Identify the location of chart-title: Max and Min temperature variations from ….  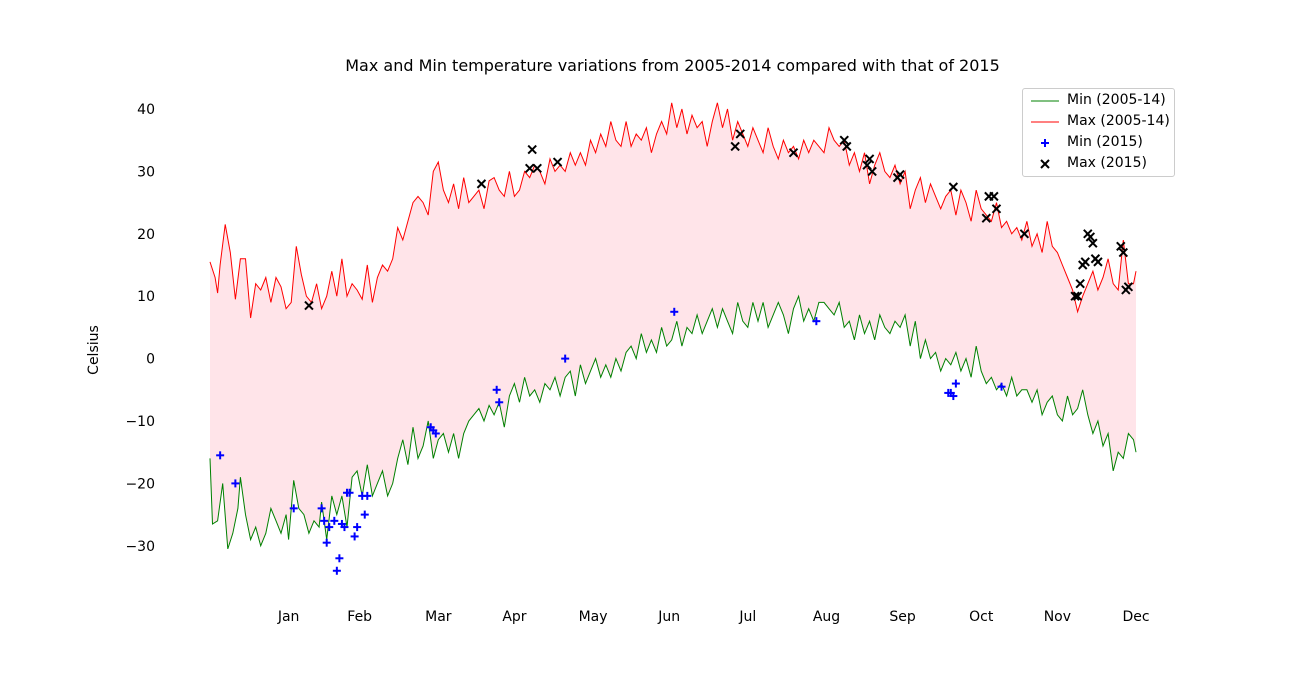
(672, 65).